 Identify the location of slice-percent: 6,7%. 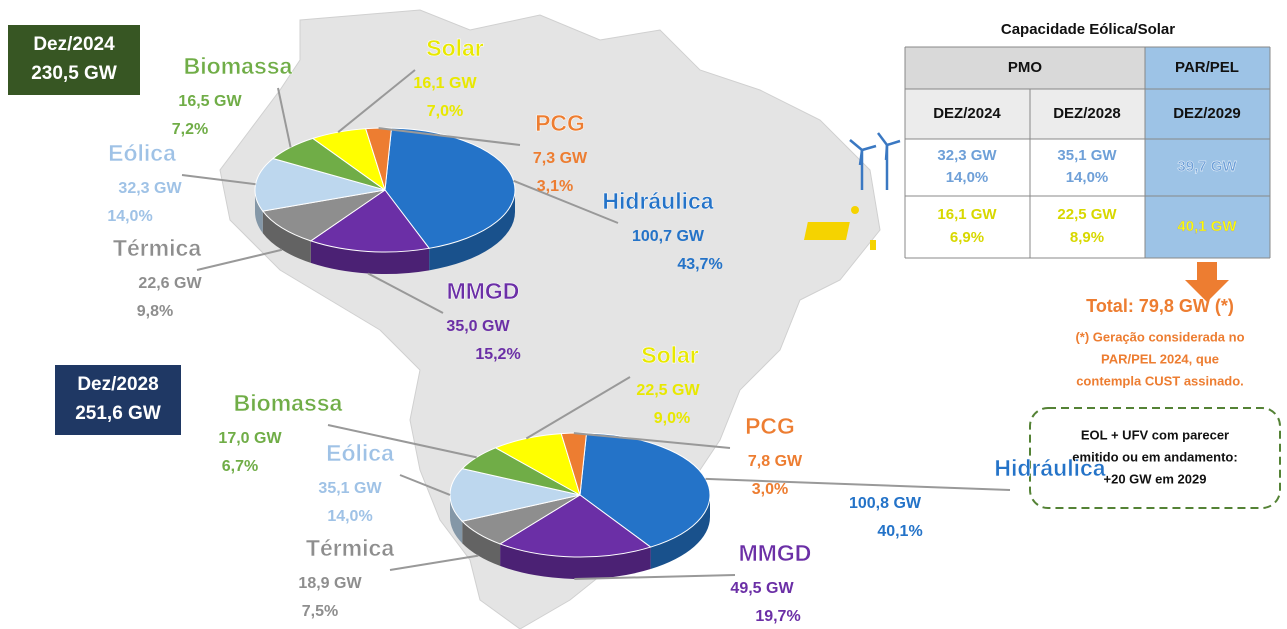
(240, 466).